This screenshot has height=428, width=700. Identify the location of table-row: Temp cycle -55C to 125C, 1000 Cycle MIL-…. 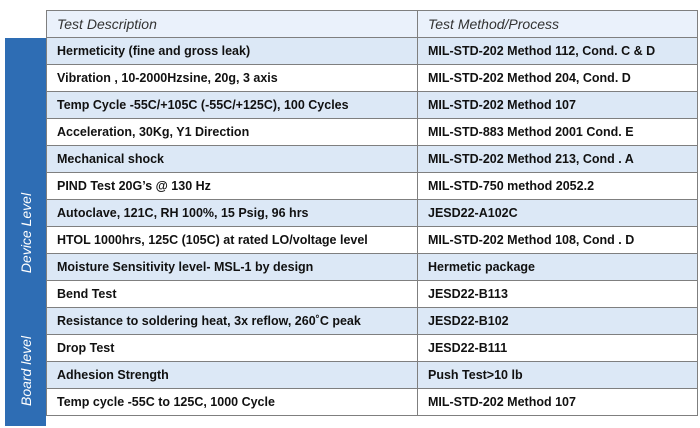
(372, 402).